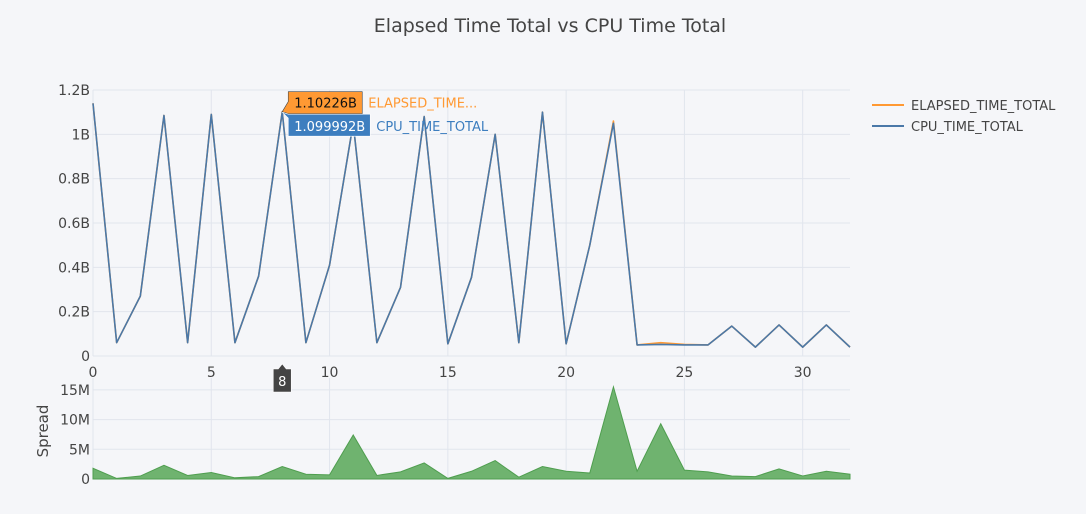 Image resolution: width=1086 pixels, height=514 pixels. Describe the element at coordinates (329, 127) in the screenshot. I see `hover-cpu-value: 1.099992B` at that location.